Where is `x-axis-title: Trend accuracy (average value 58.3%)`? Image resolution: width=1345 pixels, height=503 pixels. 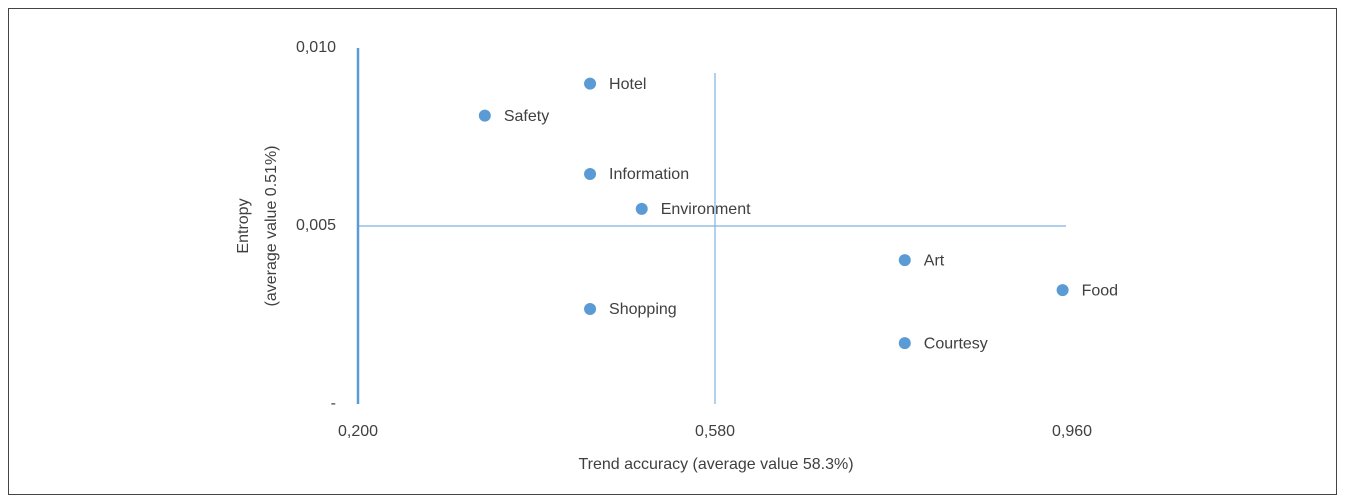
x-axis-title: Trend accuracy (average value 58.3%) is located at coordinates (715, 464).